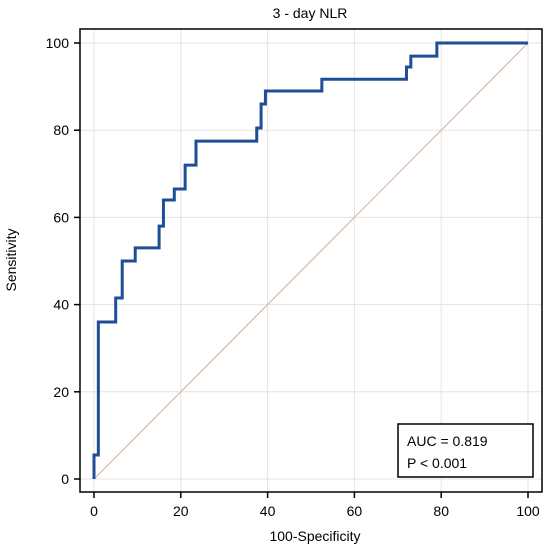  Describe the element at coordinates (94, 511) in the screenshot. I see `x-tick-label: 0` at that location.